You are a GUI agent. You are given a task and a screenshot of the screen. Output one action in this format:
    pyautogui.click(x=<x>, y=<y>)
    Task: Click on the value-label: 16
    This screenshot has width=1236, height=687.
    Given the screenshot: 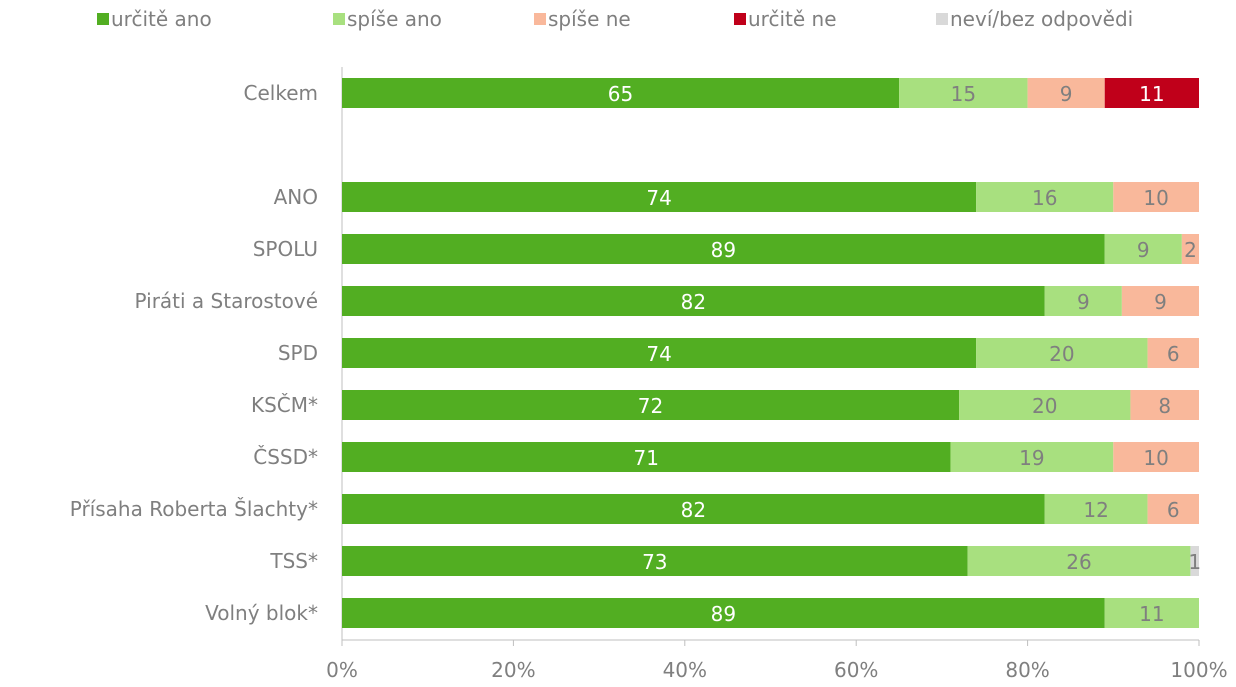 What is the action you would take?
    pyautogui.click(x=1044, y=198)
    